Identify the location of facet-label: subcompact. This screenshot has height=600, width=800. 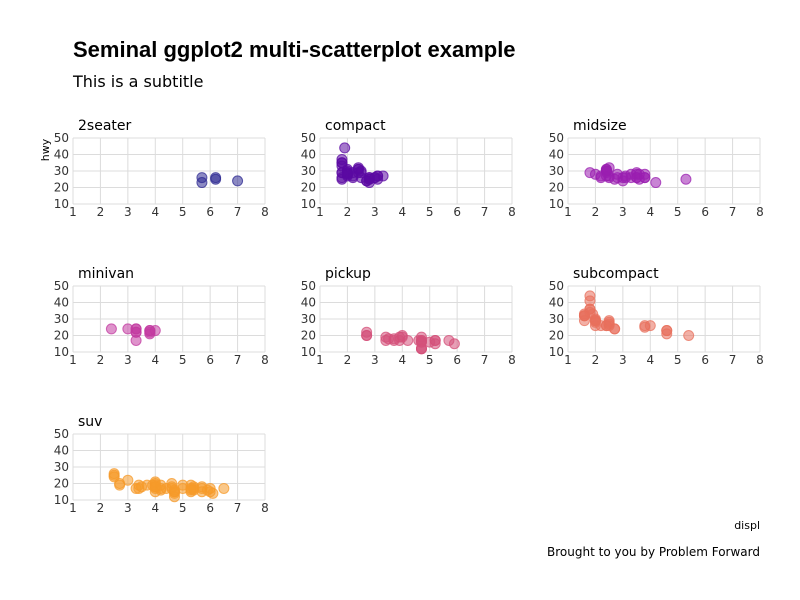
(616, 274).